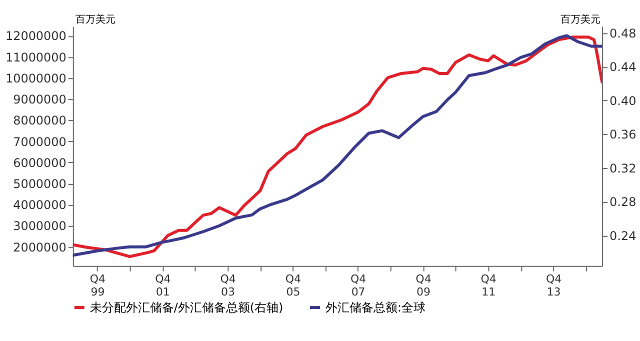 The height and width of the screenshot is (341, 640). Describe the element at coordinates (375, 307) in the screenshot. I see `legend-label: 外汇储备总额:全球` at that location.